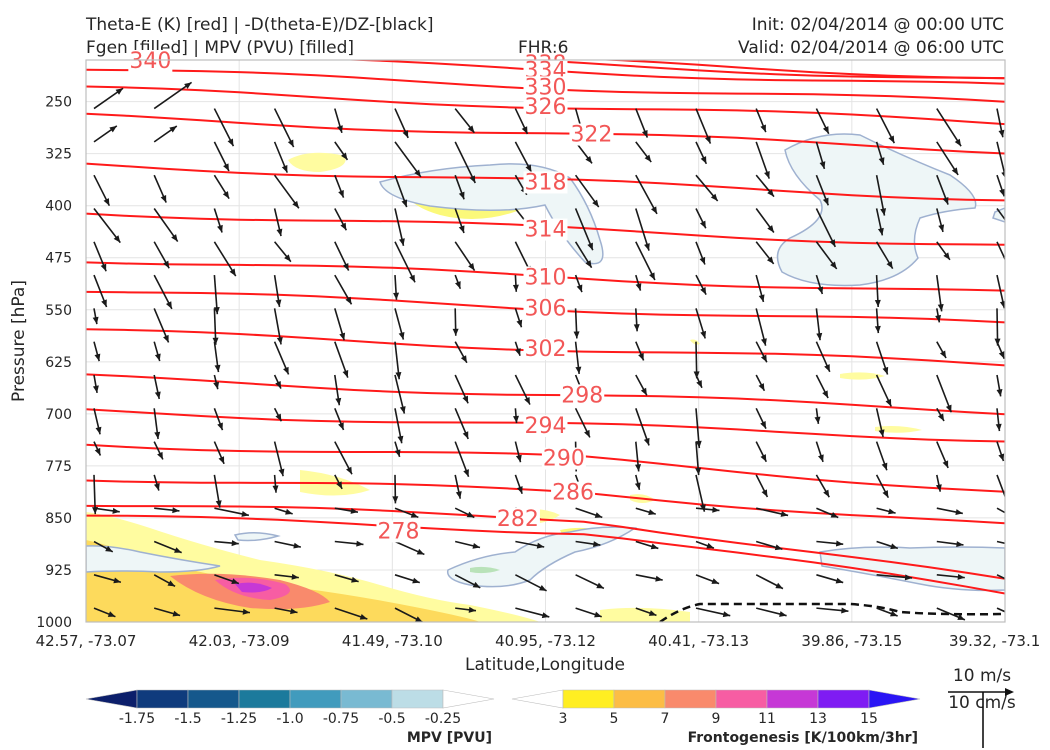  I want to click on scale-u-arrowhead, so click(1009, 692).